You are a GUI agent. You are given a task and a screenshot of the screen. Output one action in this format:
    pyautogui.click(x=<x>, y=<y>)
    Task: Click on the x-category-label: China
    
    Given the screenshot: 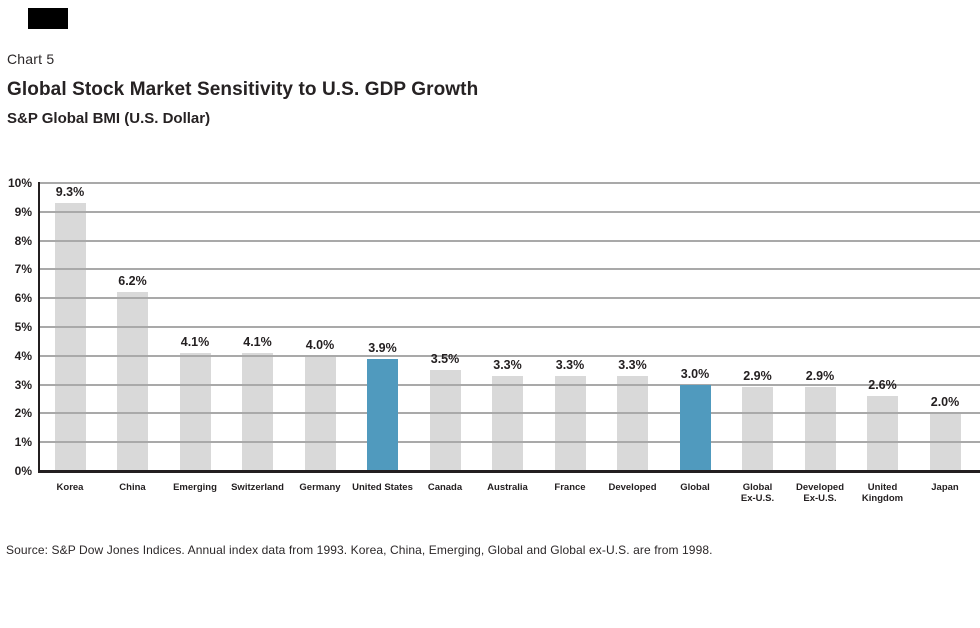 What is the action you would take?
    pyautogui.click(x=132, y=487)
    